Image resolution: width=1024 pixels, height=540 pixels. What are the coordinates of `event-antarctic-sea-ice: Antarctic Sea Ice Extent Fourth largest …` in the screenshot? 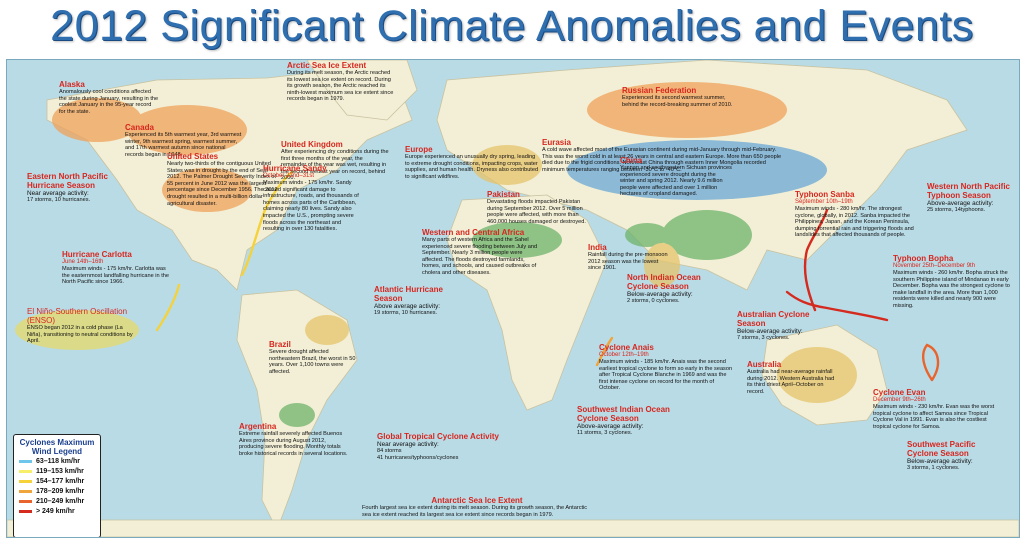 It's located at (475, 507).